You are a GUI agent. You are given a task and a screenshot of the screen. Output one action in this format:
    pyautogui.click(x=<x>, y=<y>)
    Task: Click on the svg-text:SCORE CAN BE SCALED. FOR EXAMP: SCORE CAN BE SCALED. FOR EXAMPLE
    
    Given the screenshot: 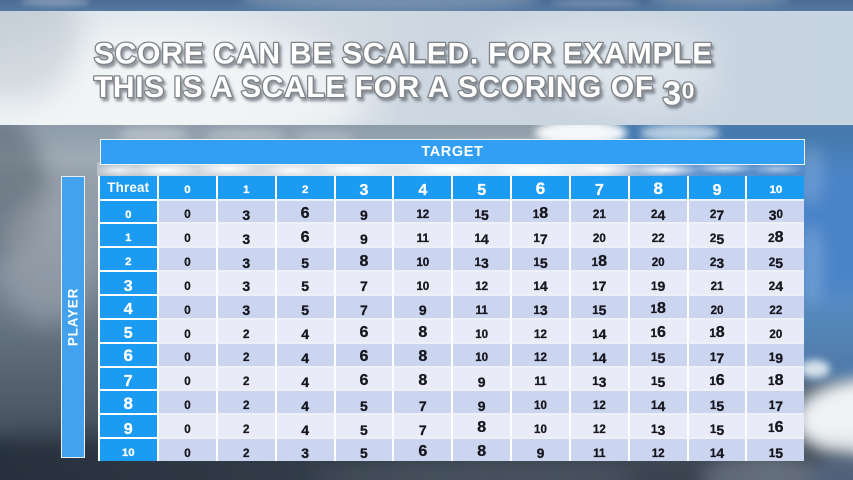 What is the action you would take?
    pyautogui.click(x=403, y=54)
    